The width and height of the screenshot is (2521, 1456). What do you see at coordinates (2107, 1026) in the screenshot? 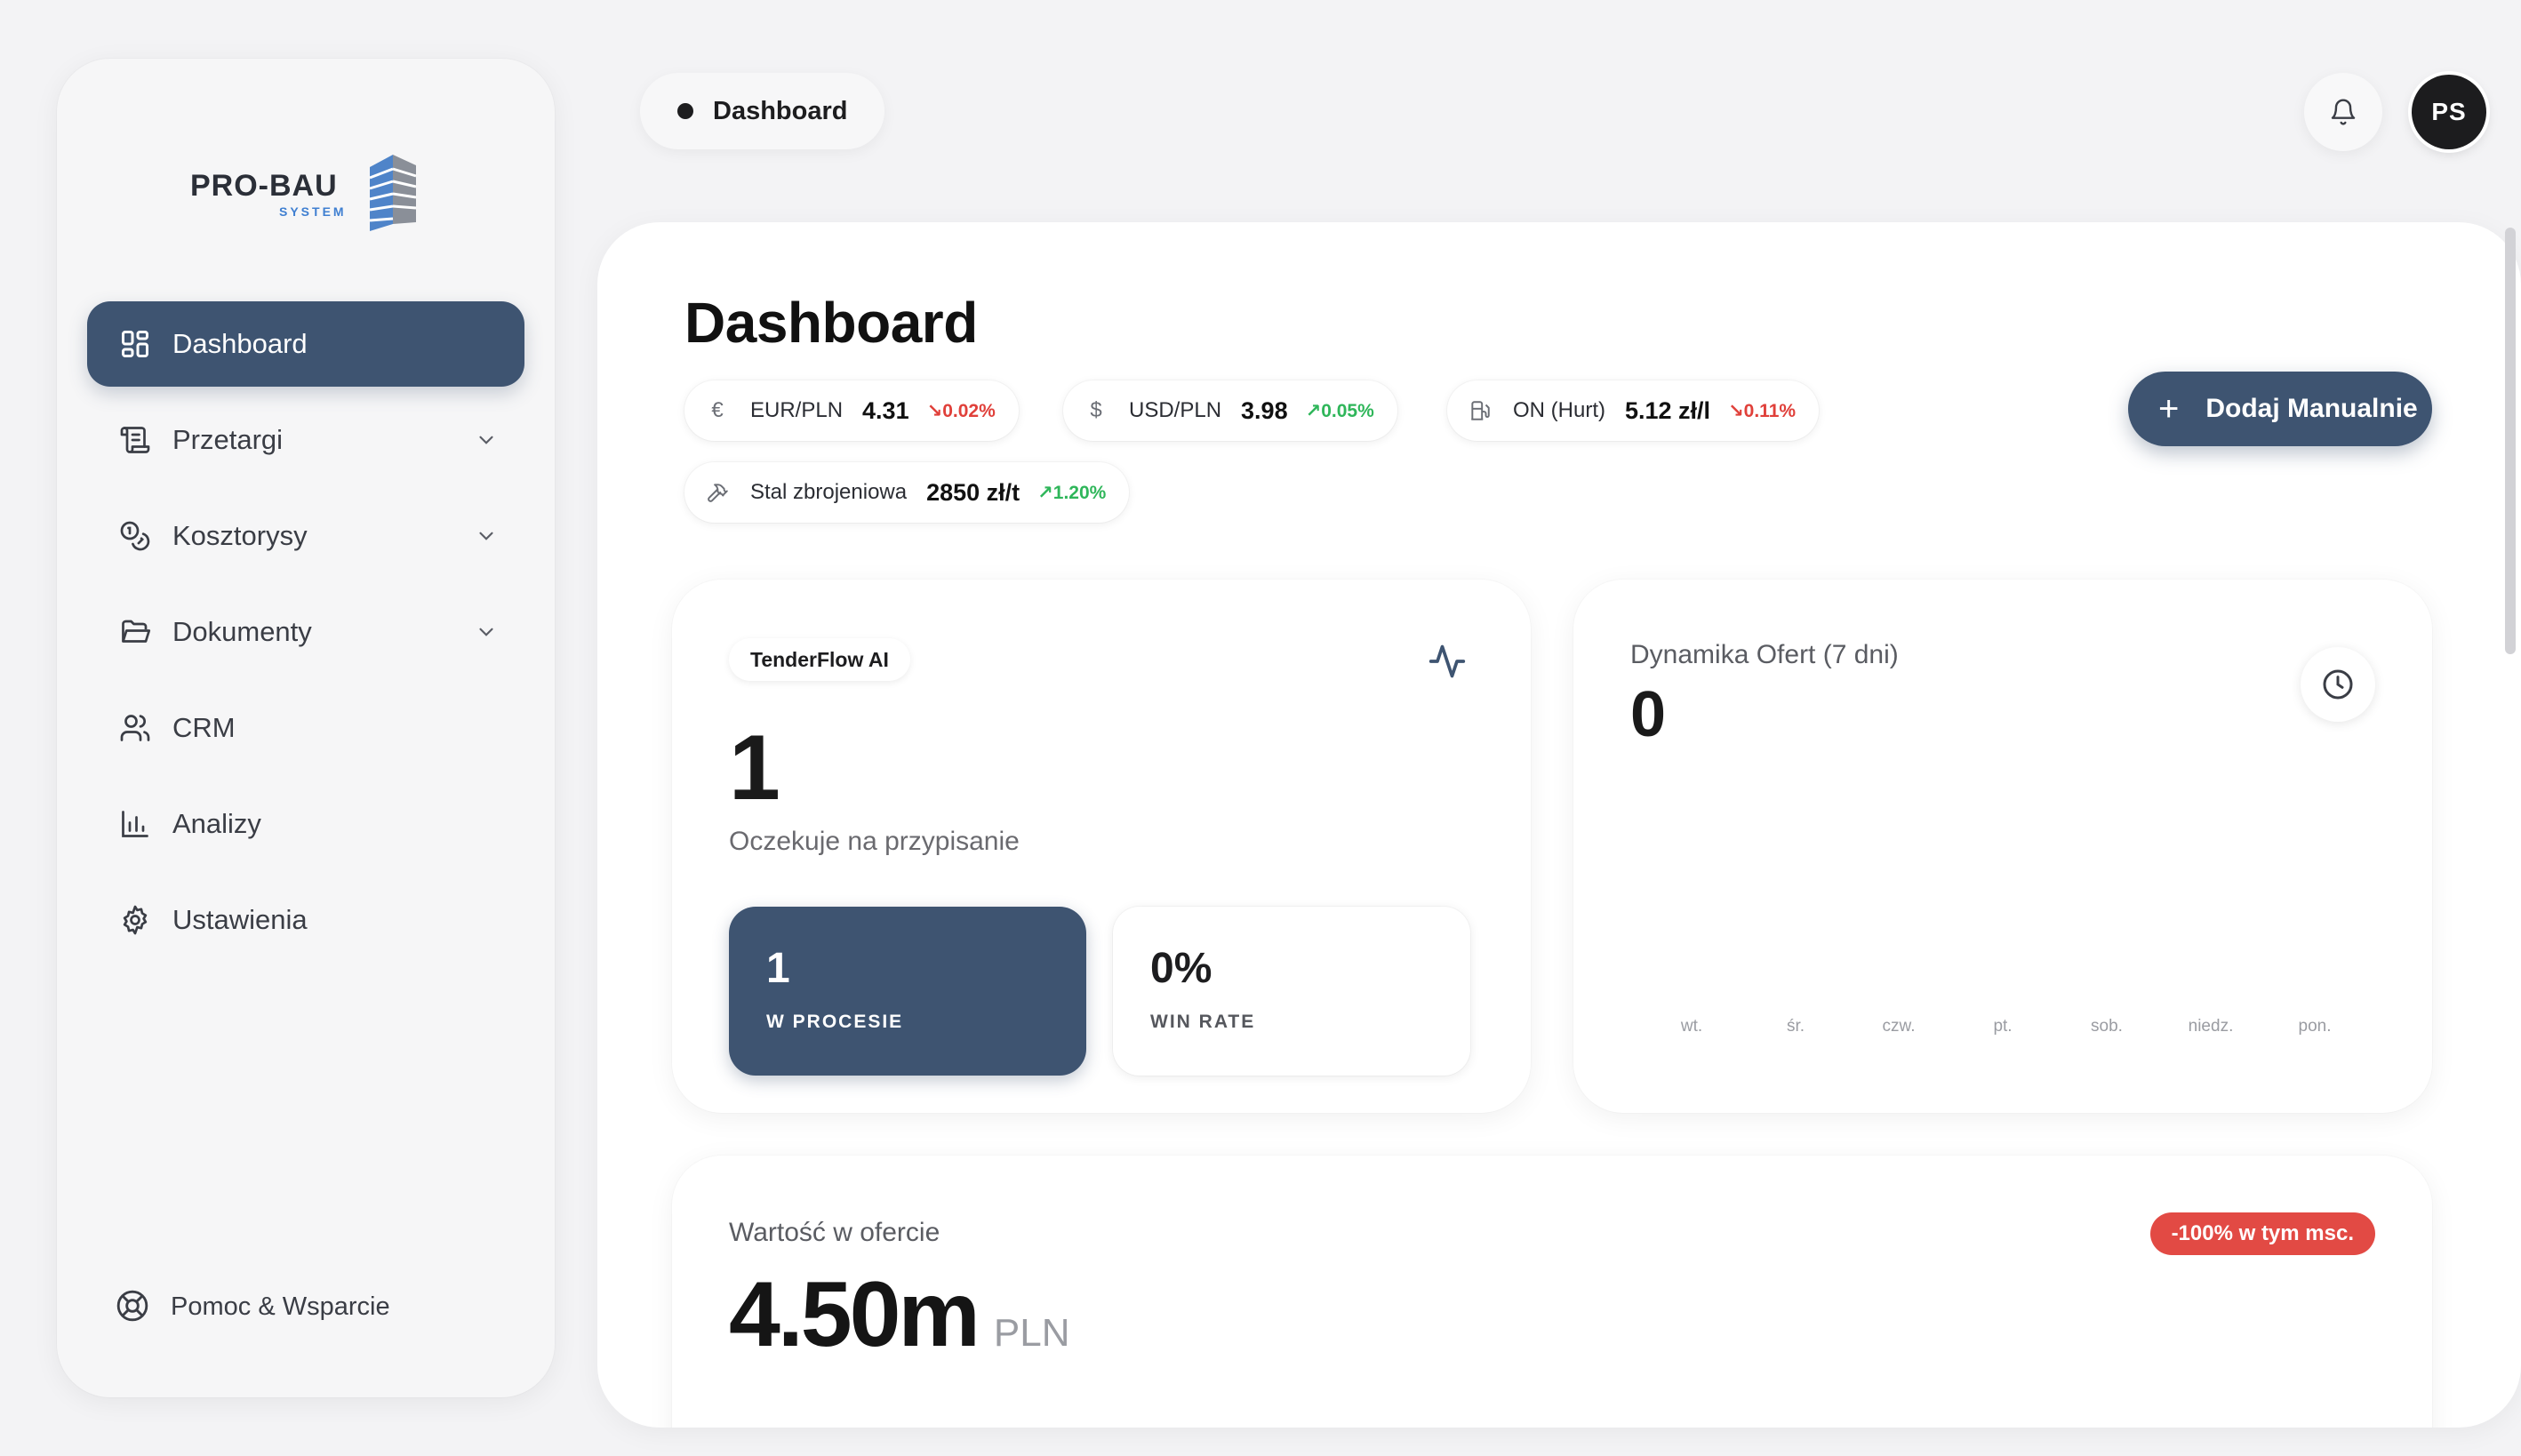
I see `chart-day-label: sob.` at bounding box center [2107, 1026].